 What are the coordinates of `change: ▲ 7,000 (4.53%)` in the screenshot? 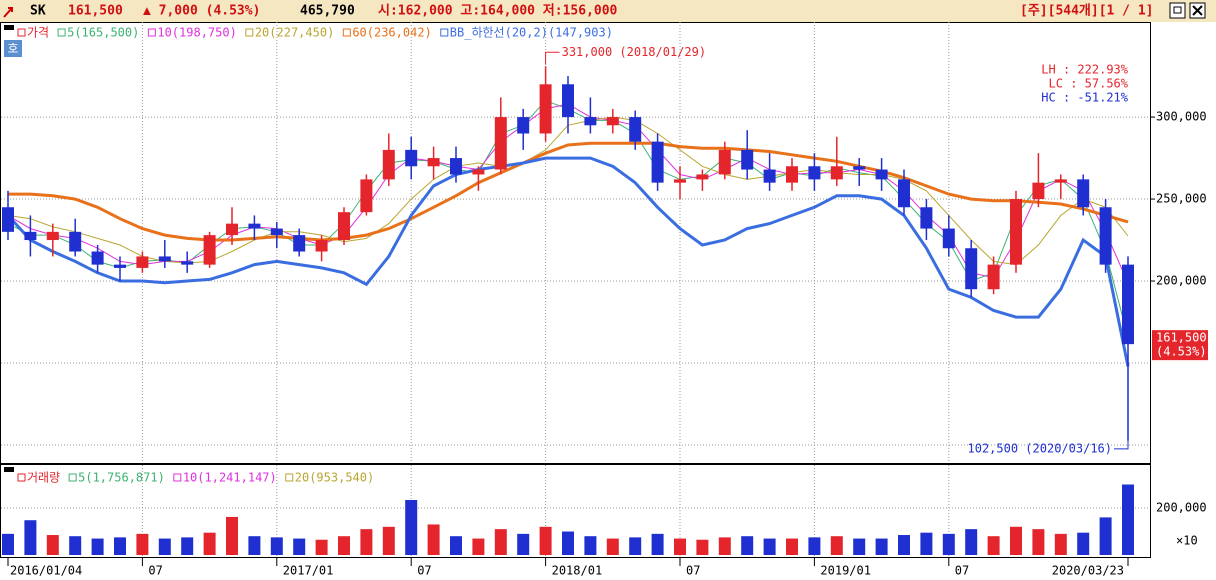 It's located at (201, 11).